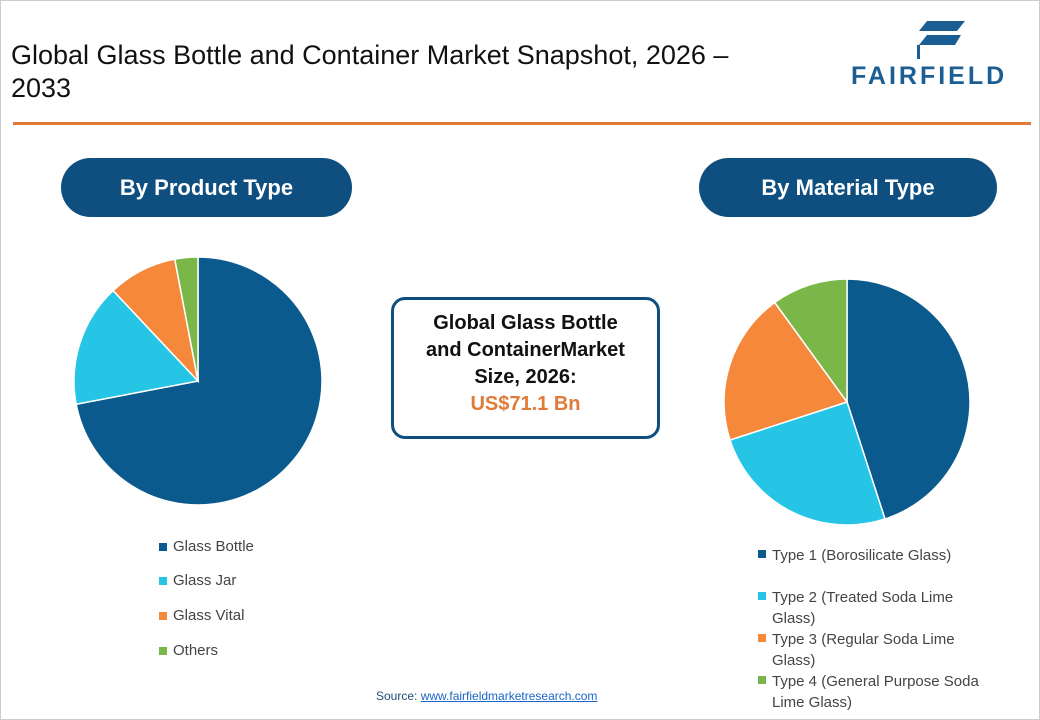 The height and width of the screenshot is (720, 1040). What do you see at coordinates (525, 377) in the screenshot?
I see `market-size-label-3: Size, 2026:` at bounding box center [525, 377].